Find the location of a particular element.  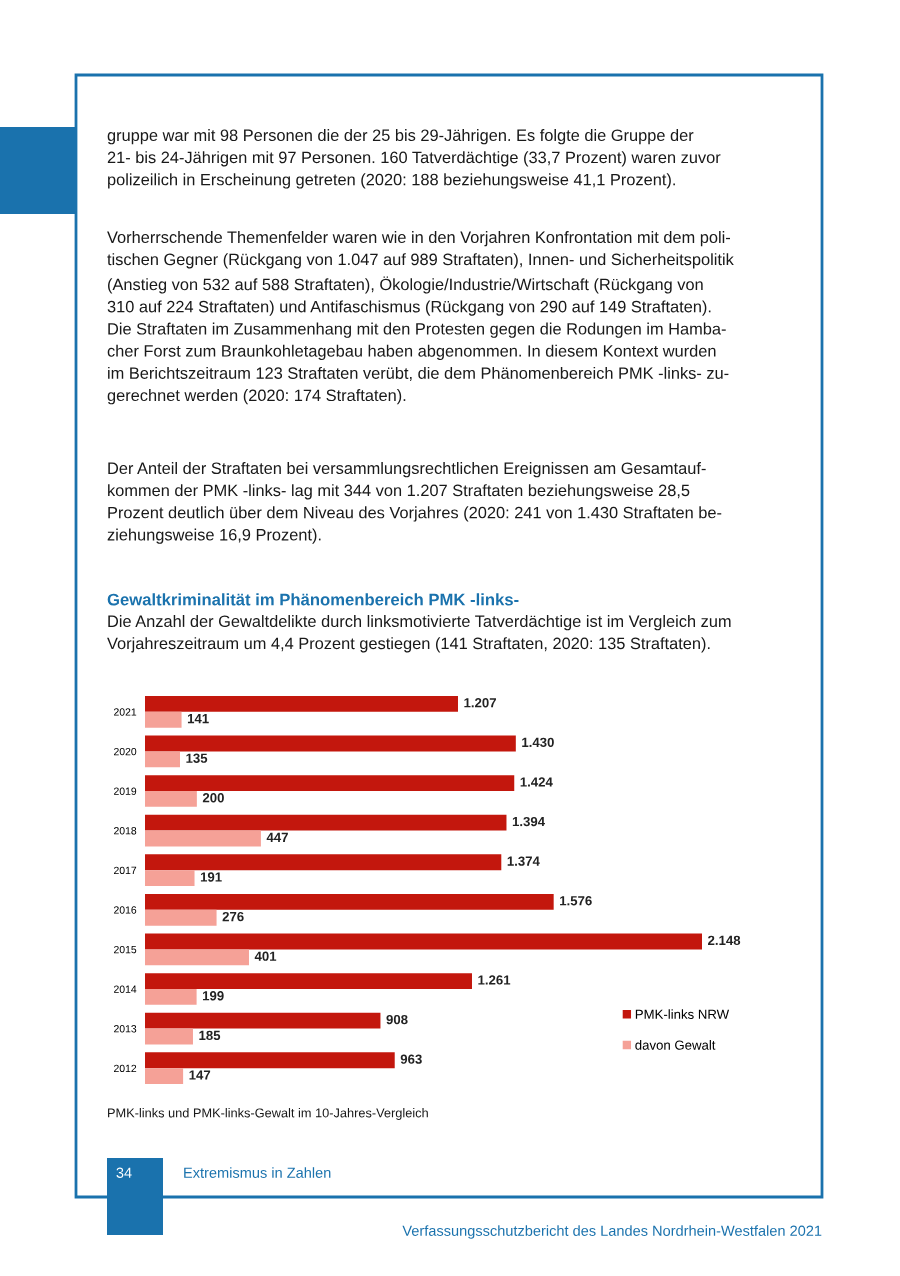

y-tick-label: 2020 is located at coordinates (125, 751).